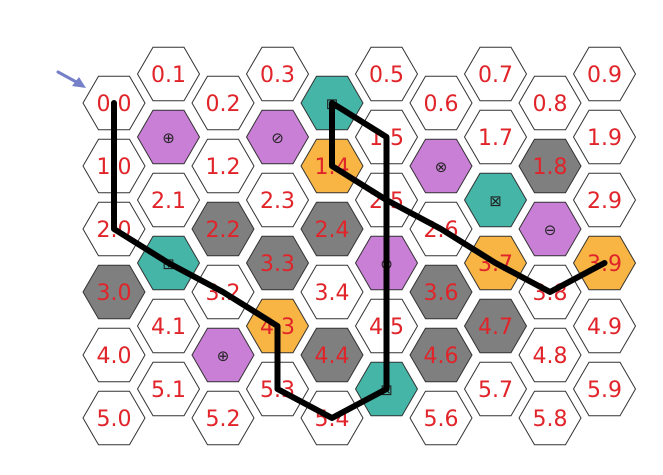 This screenshot has width=663, height=475. I want to click on hex-cell-5-0: 5.0, so click(114, 418).